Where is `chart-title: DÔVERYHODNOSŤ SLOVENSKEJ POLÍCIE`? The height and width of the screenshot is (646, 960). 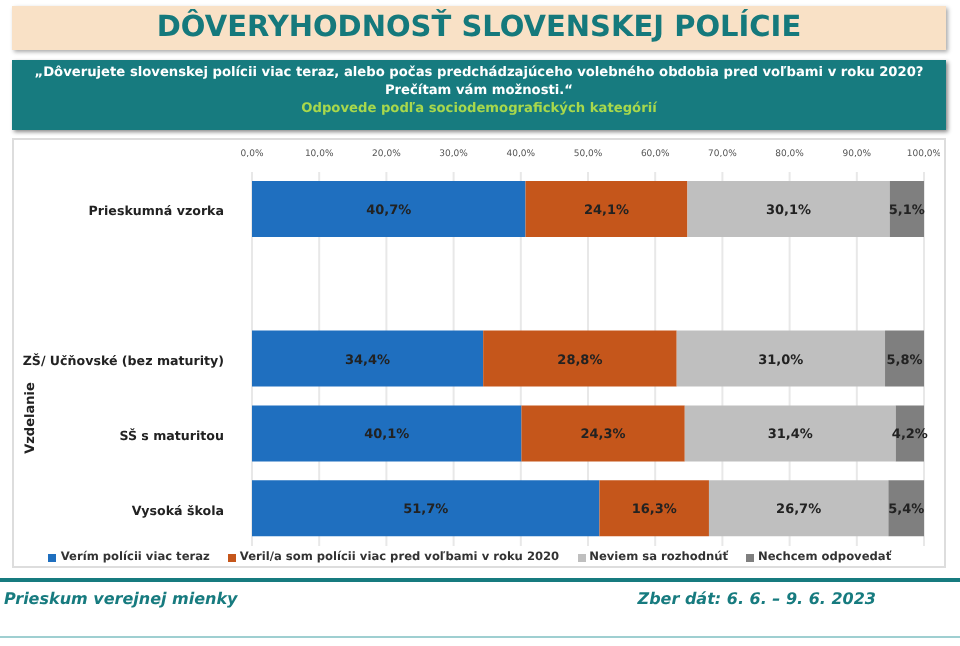
chart-title: DÔVERYHODNOSŤ SLOVENSKEJ POLÍCIE is located at coordinates (479, 28).